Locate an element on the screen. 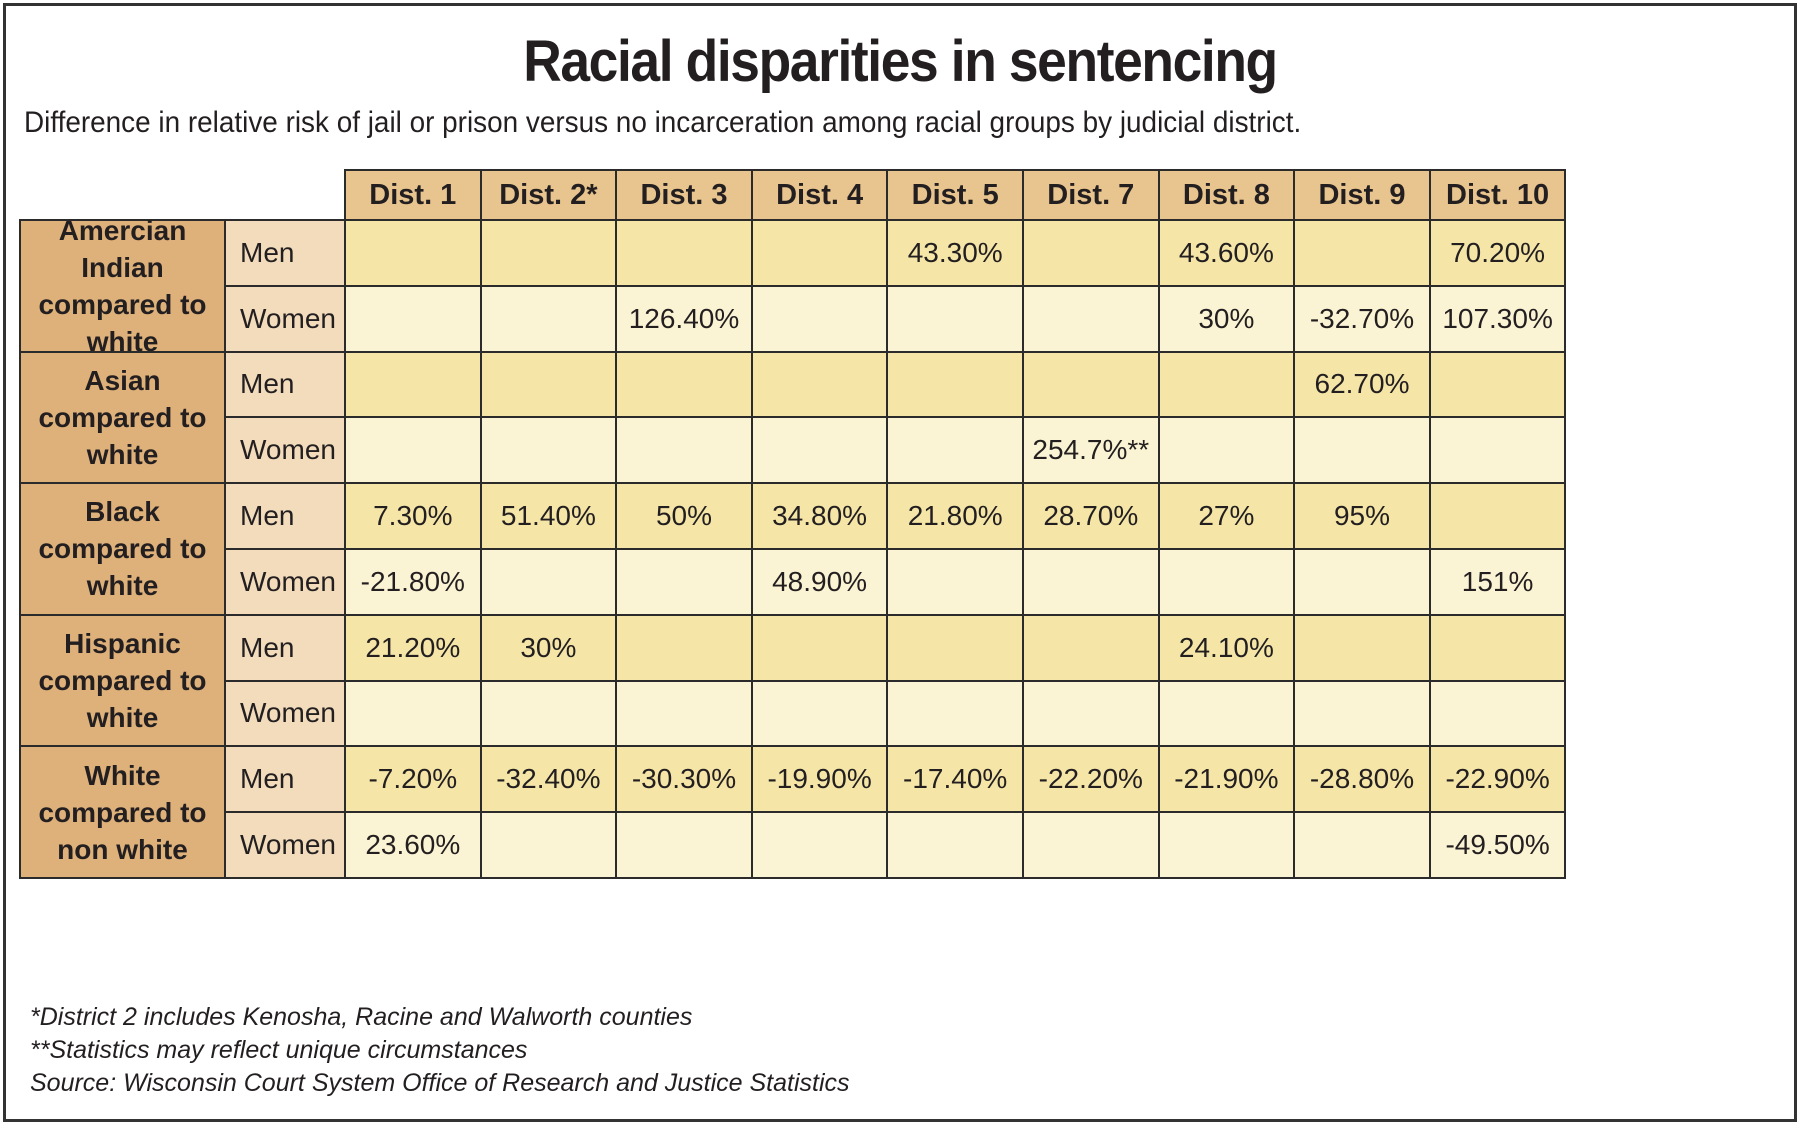 This screenshot has width=1800, height=1125. column-header-4: Dist. 4 is located at coordinates (819, 195).